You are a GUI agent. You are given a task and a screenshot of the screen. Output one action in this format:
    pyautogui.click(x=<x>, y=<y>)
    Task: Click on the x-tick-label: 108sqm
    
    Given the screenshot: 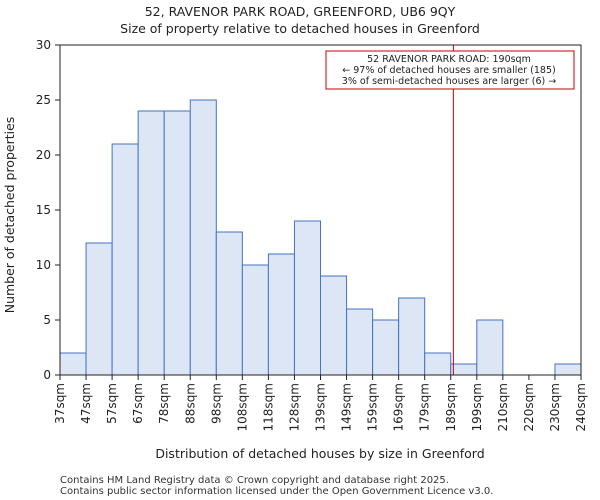 What is the action you would take?
    pyautogui.click(x=242, y=407)
    